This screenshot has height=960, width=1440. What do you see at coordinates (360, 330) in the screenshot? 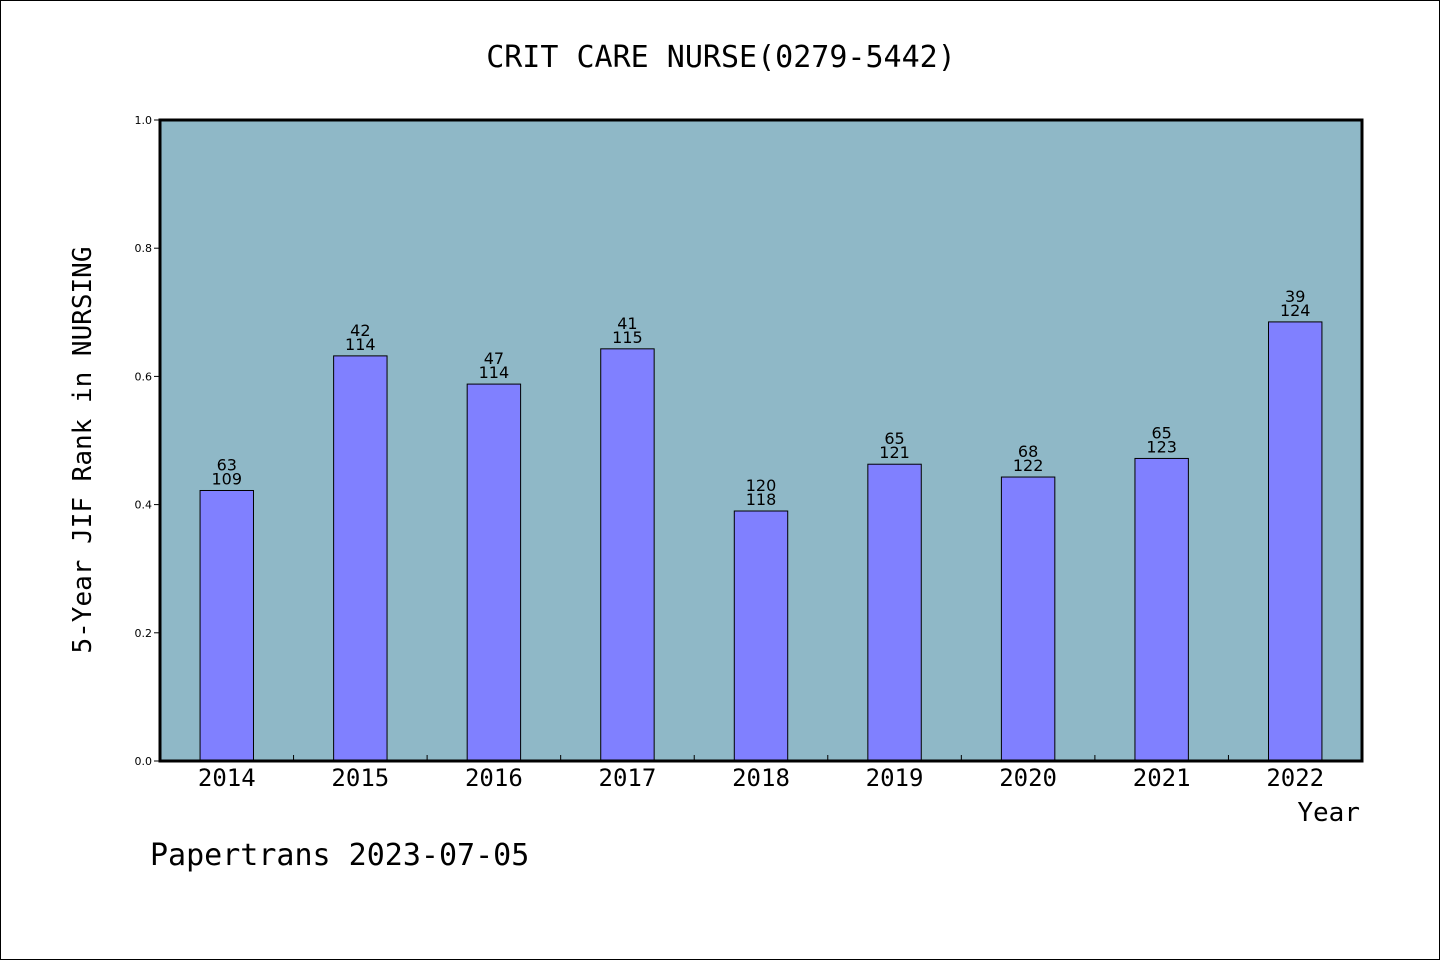
I see `bar-rank-label: 42` at bounding box center [360, 330].